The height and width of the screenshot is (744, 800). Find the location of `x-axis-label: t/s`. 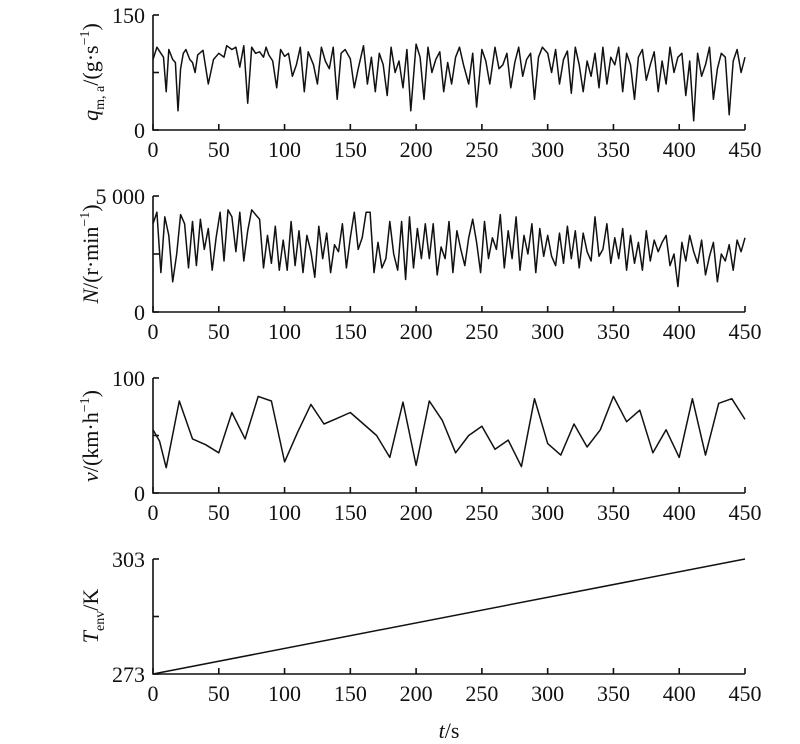

x-axis-label: t/s is located at coordinates (449, 730).